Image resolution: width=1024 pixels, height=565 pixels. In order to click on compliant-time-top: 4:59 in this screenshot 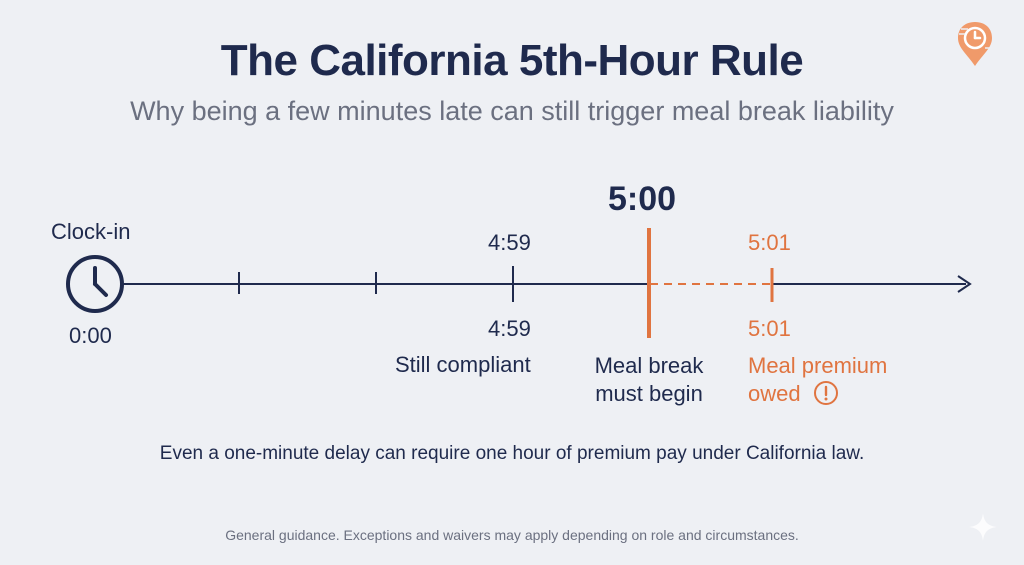, I will do `click(509, 242)`.